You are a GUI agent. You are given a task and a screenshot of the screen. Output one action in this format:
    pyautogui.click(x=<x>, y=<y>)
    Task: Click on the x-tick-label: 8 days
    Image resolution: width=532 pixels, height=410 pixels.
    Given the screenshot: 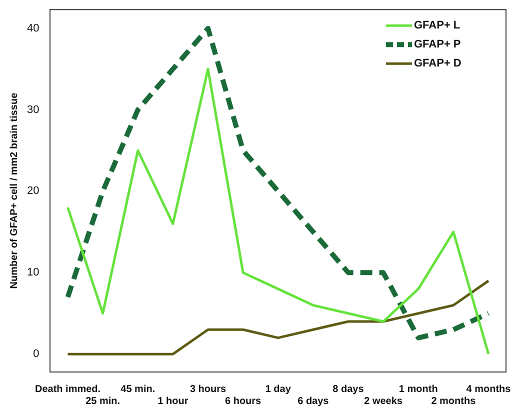 What is the action you would take?
    pyautogui.click(x=348, y=389)
    